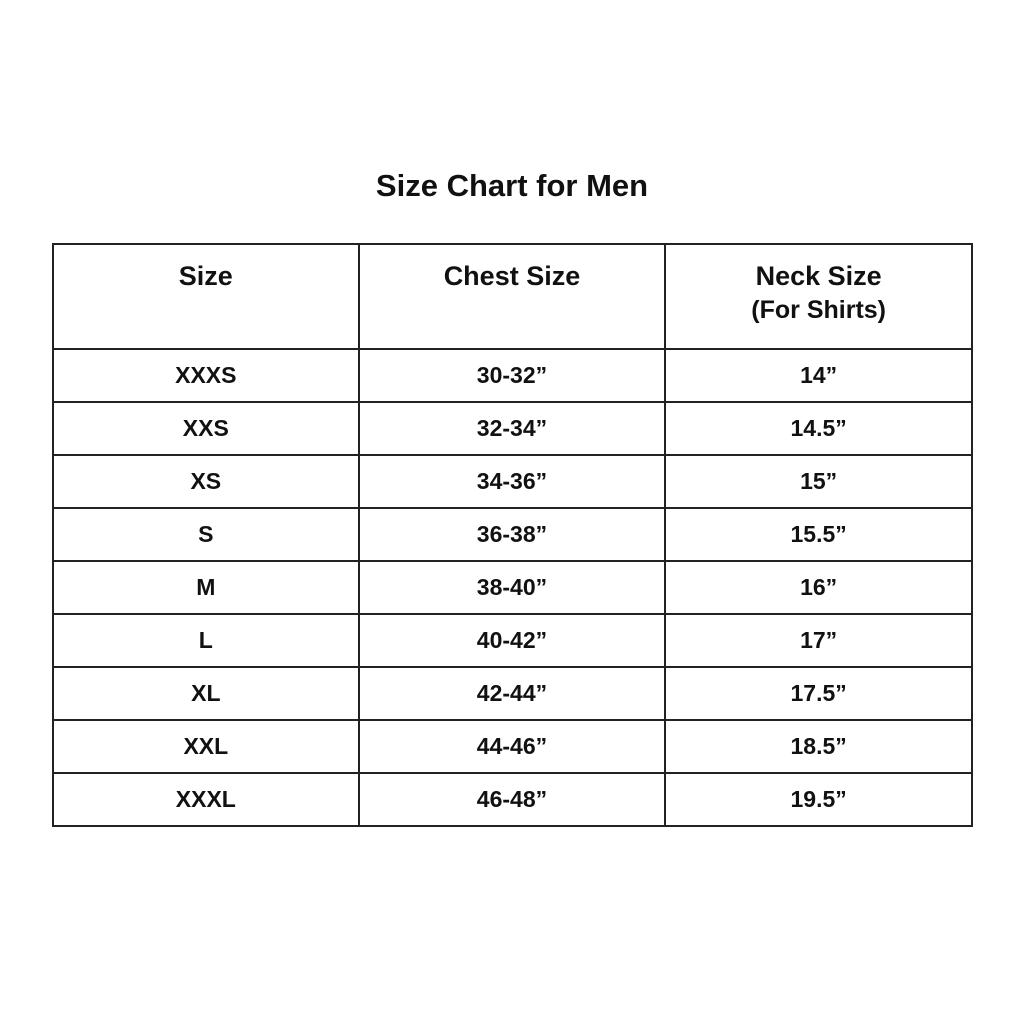  I want to click on cell-chest: 36-38”, so click(512, 534).